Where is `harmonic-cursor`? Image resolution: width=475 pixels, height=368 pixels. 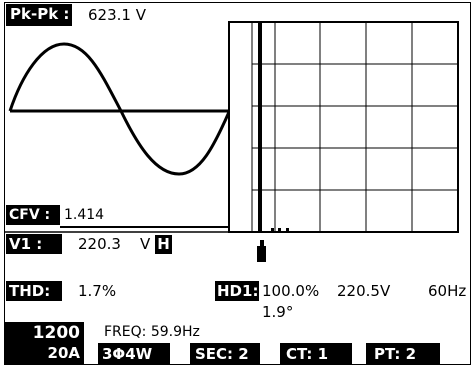
harmonic-cursor is located at coordinates (262, 243).